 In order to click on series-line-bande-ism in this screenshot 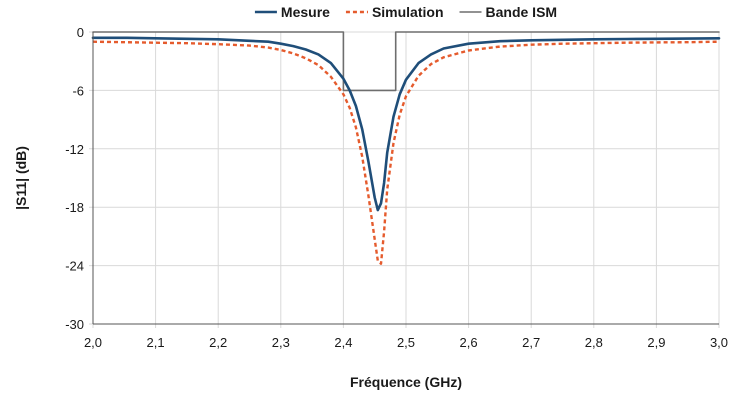, I will do `click(406, 61)`.